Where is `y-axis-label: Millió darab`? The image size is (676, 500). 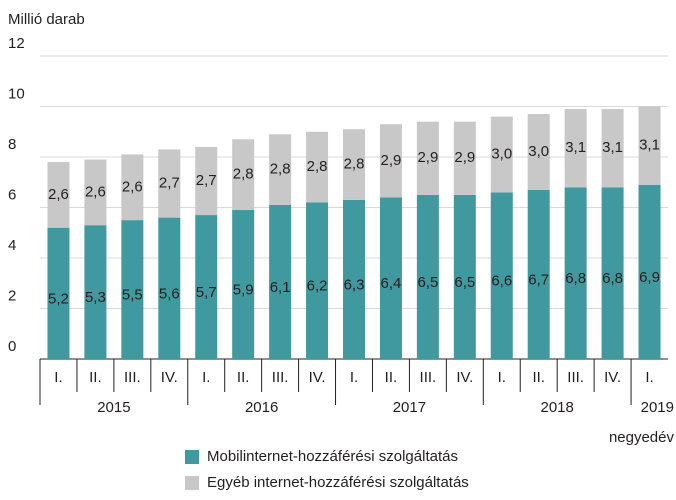
y-axis-label: Millió darab is located at coordinates (46, 19).